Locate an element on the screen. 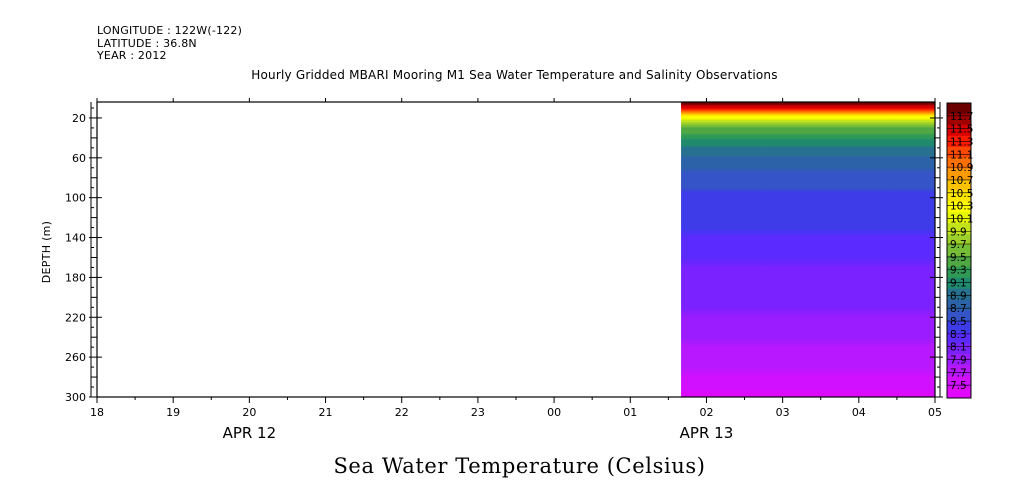  colorbar-label: 10.9 is located at coordinates (961, 168).